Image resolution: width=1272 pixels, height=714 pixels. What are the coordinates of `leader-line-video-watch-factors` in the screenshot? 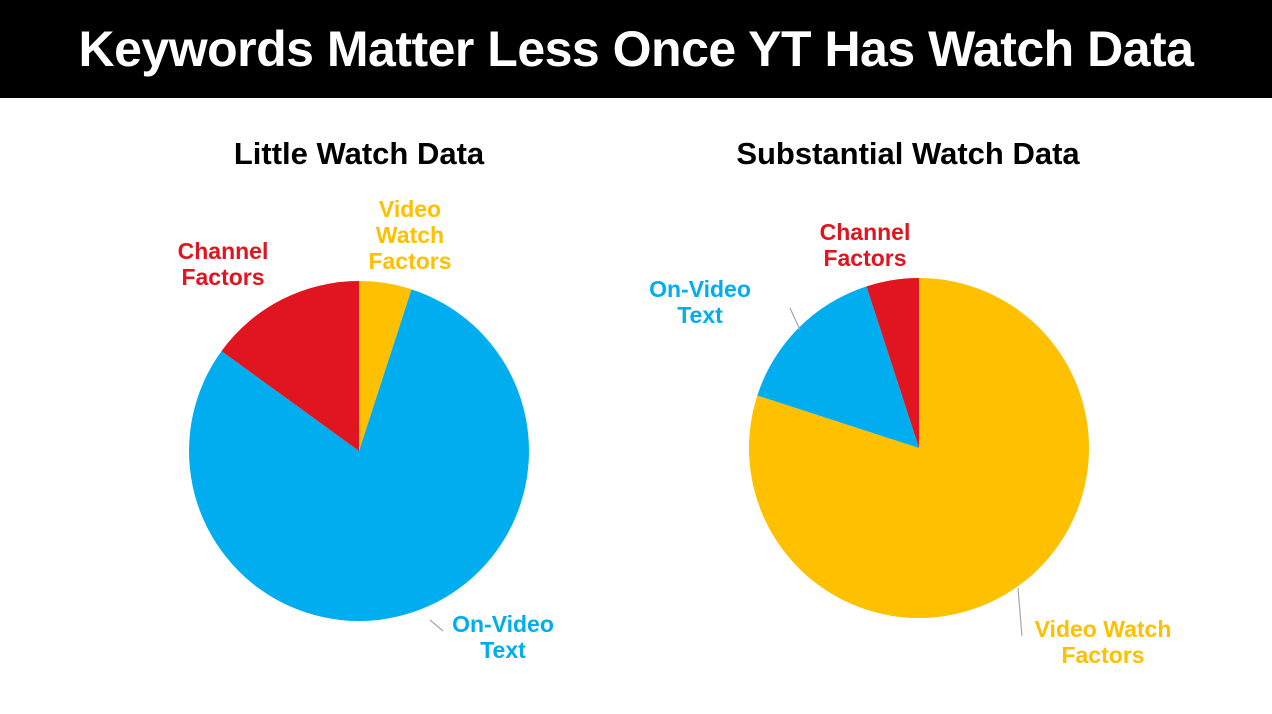 It's located at (1020, 612).